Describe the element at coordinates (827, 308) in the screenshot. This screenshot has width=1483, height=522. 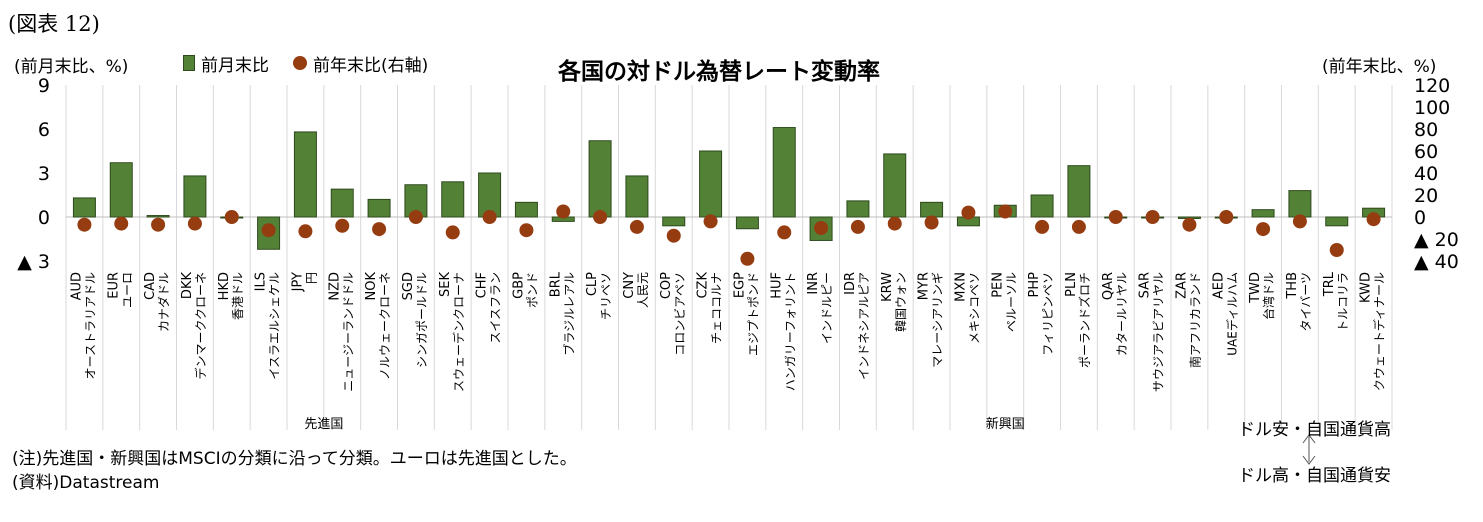
I see `category-name: インドルピー` at that location.